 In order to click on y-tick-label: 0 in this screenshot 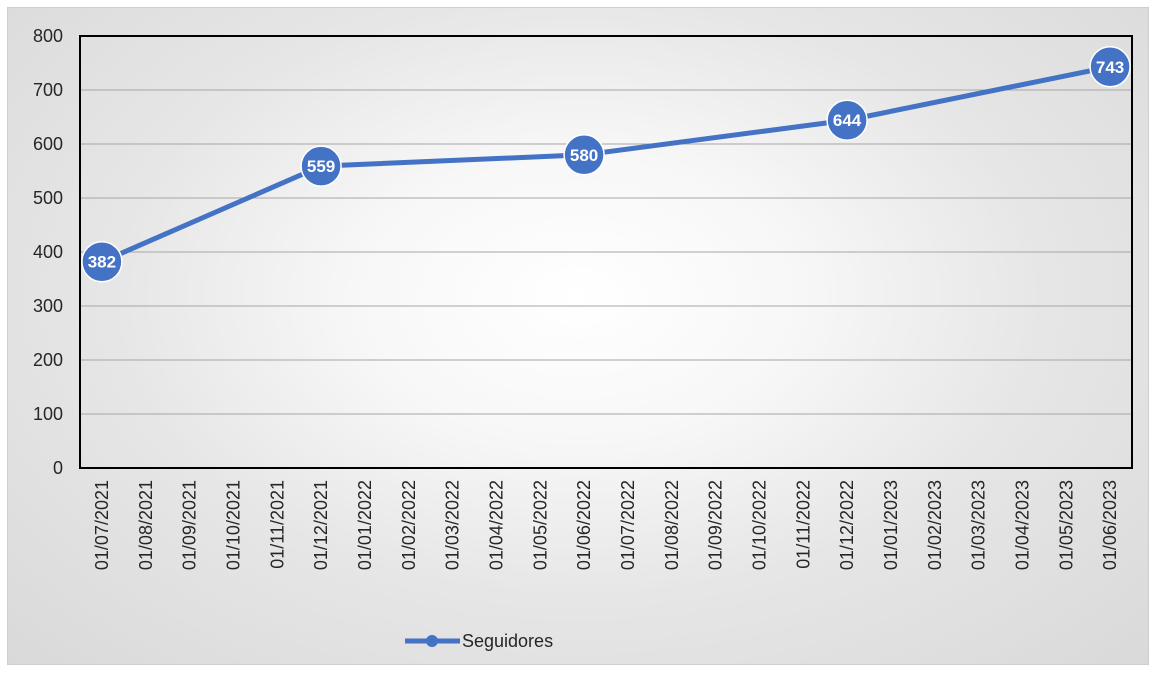, I will do `click(58, 468)`.